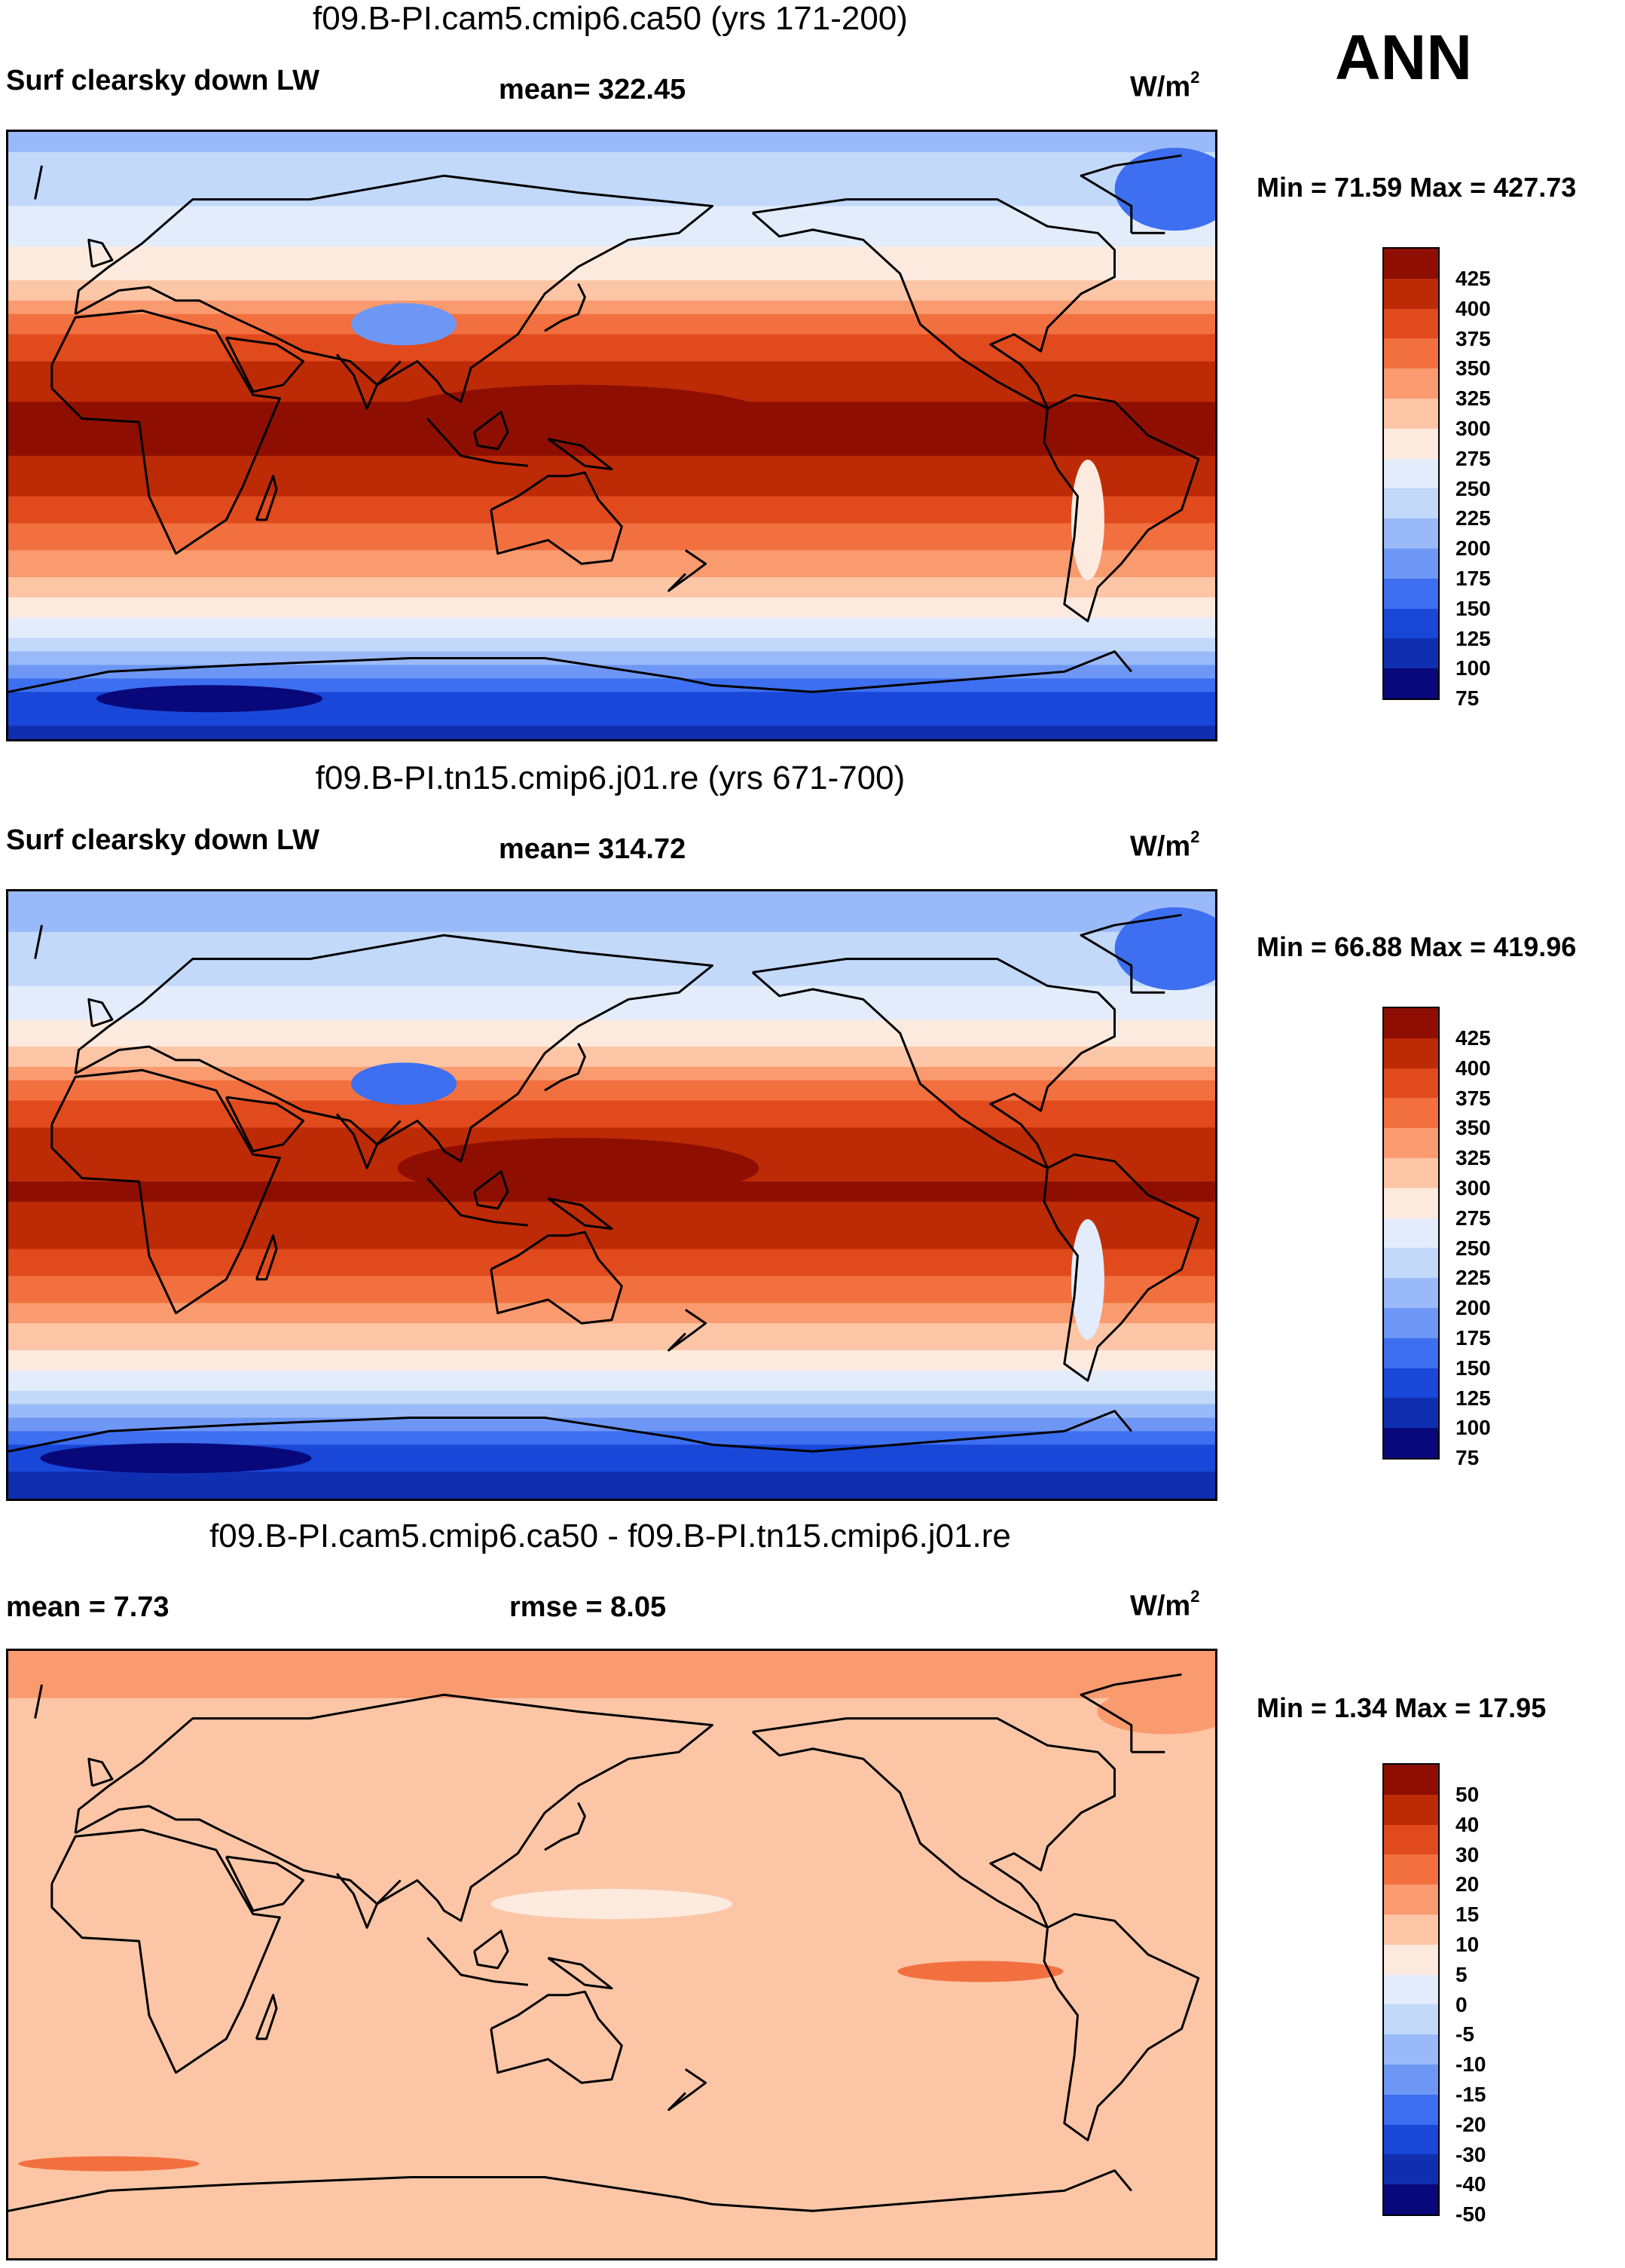 The image size is (1625, 2268). Describe the element at coordinates (1473, 368) in the screenshot. I see `colorbar-tick-label: 350` at that location.